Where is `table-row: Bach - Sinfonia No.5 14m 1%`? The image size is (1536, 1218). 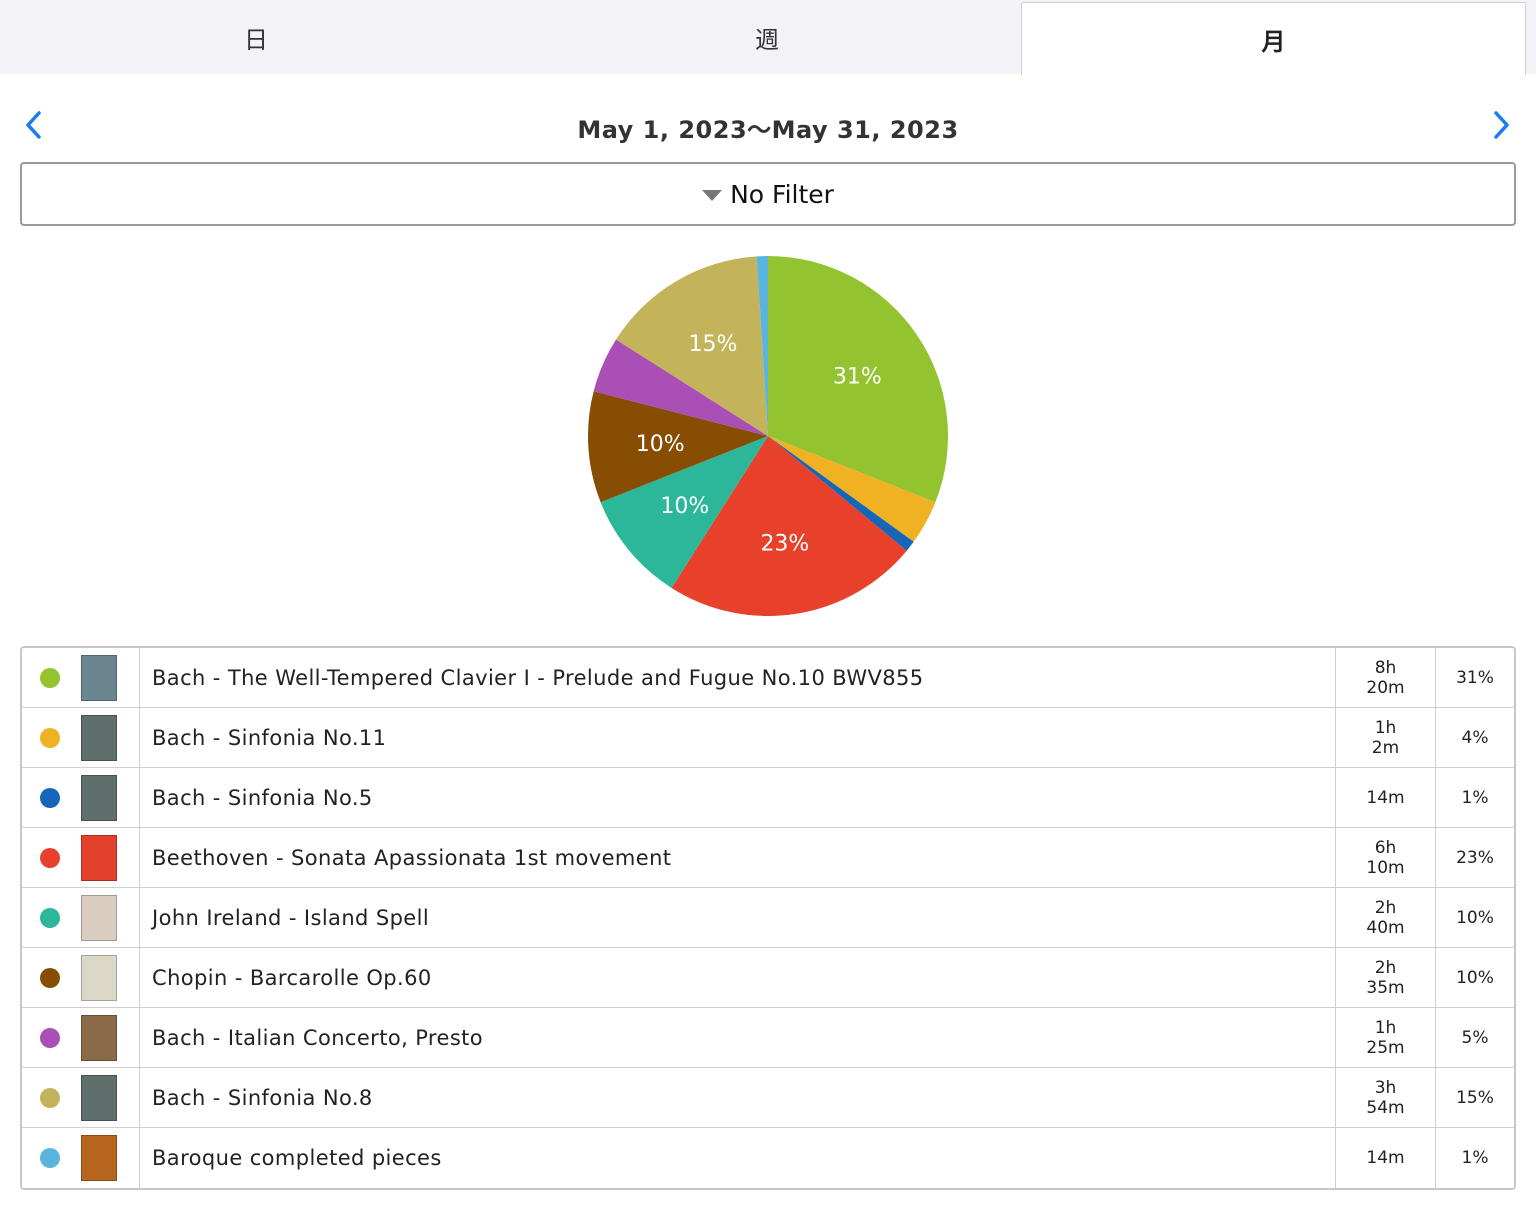 table-row: Bach - Sinfonia No.5 14m 1% is located at coordinates (768, 798).